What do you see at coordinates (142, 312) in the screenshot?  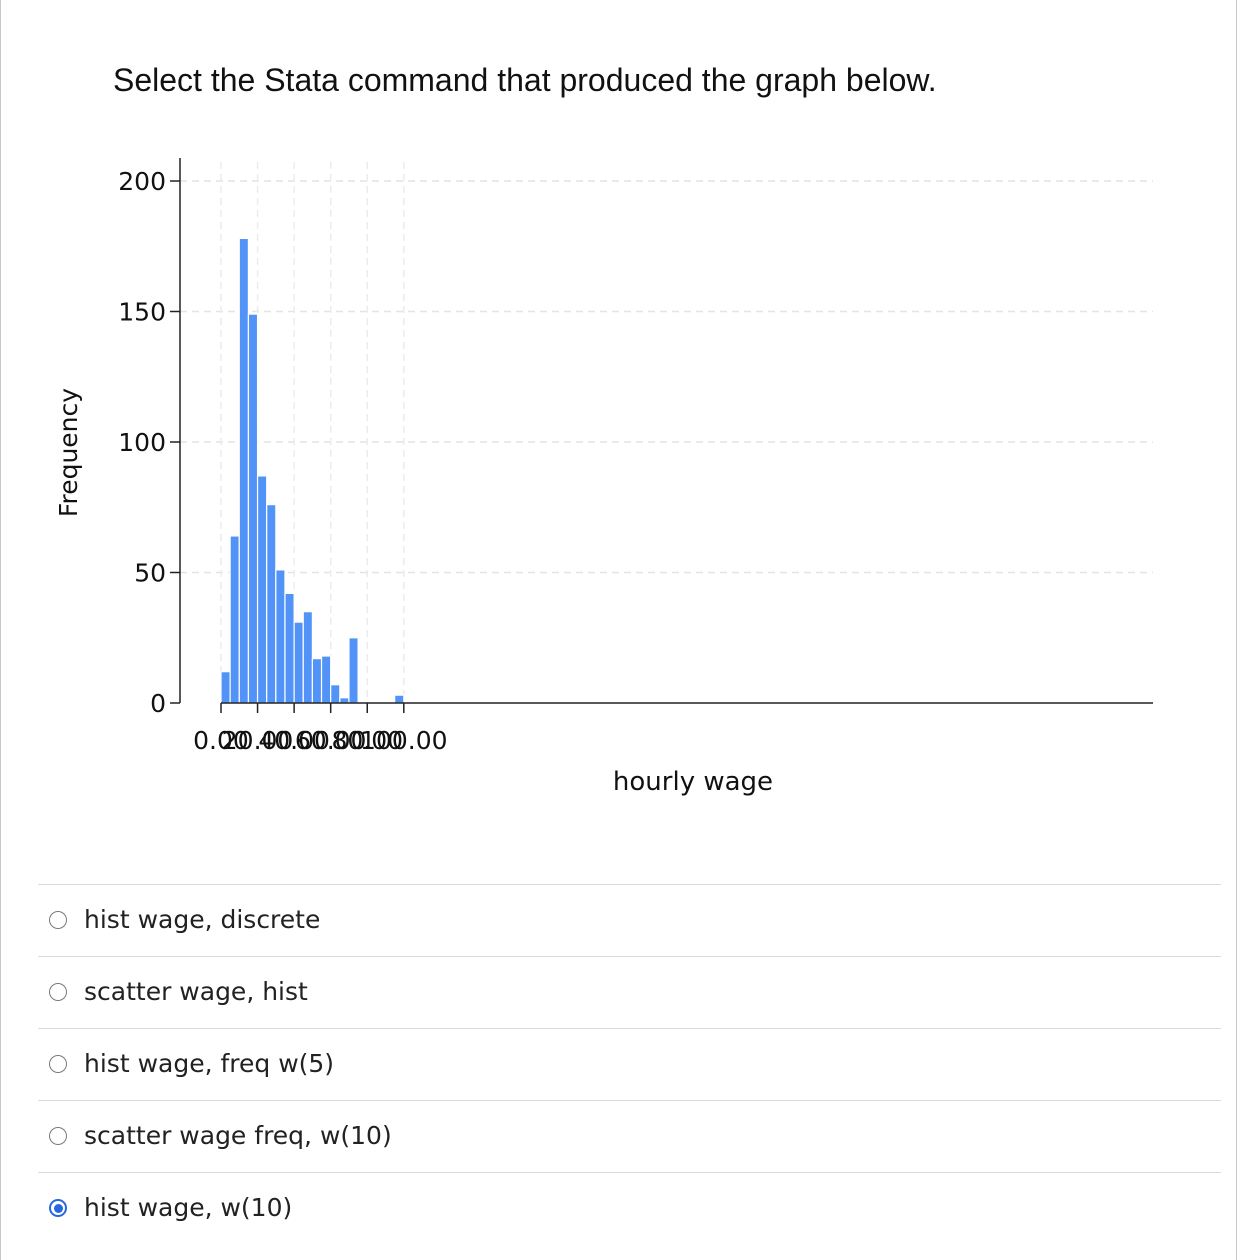 I see `y-tick-label: 150` at bounding box center [142, 312].